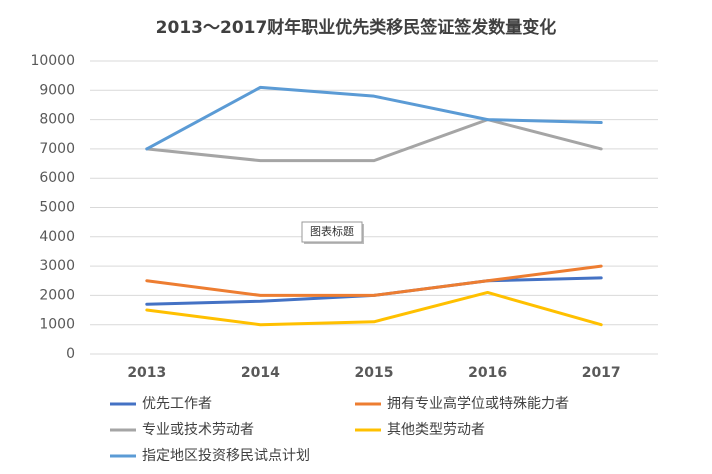 The height and width of the screenshot is (474, 712). What do you see at coordinates (57, 178) in the screenshot?
I see `y-tick-label: 6000` at bounding box center [57, 178].